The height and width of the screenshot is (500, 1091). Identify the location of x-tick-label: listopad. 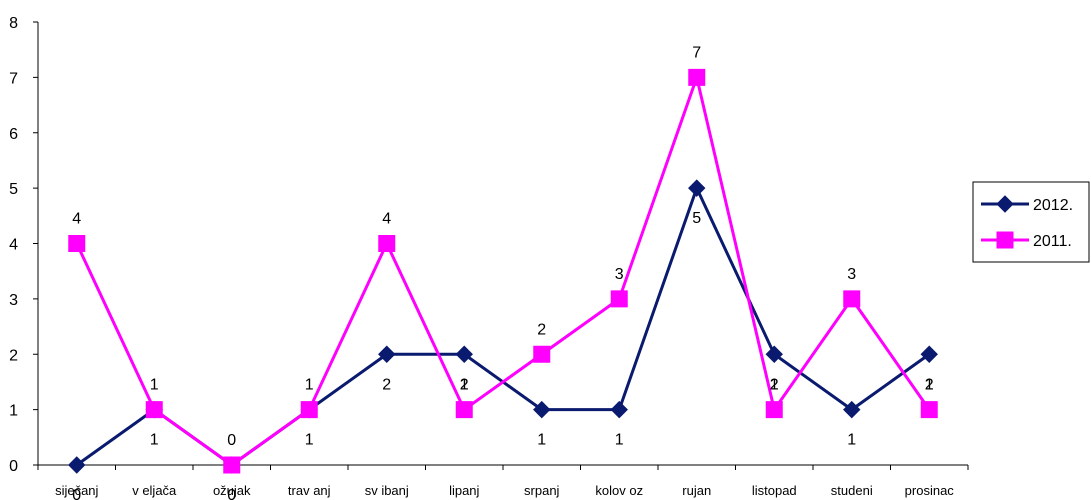
(774, 490).